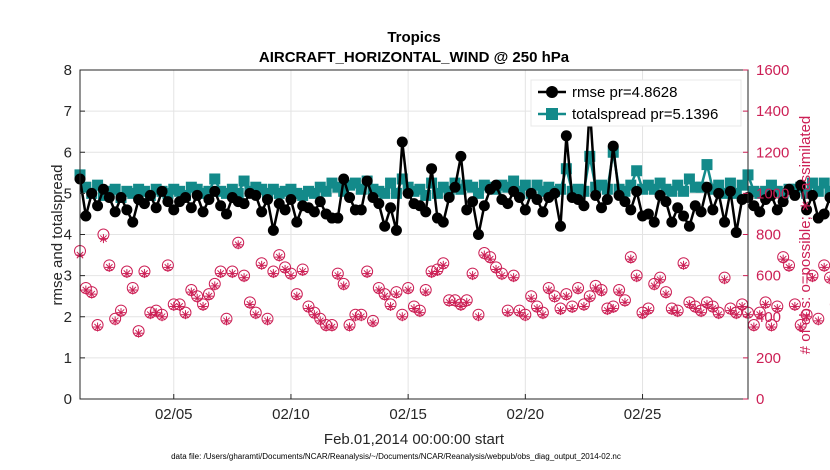  What do you see at coordinates (414, 57) in the screenshot?
I see `chart-subtitle: AIRCRAFT_HORIZONTAL_WIND @ 250 hPa` at bounding box center [414, 57].